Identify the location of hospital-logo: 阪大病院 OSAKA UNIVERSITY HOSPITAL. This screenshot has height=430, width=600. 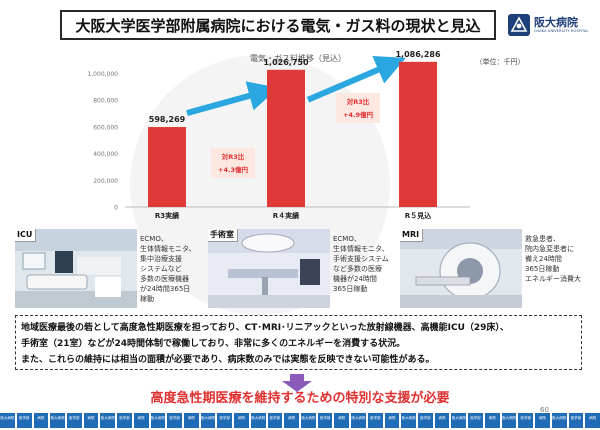
(550, 24).